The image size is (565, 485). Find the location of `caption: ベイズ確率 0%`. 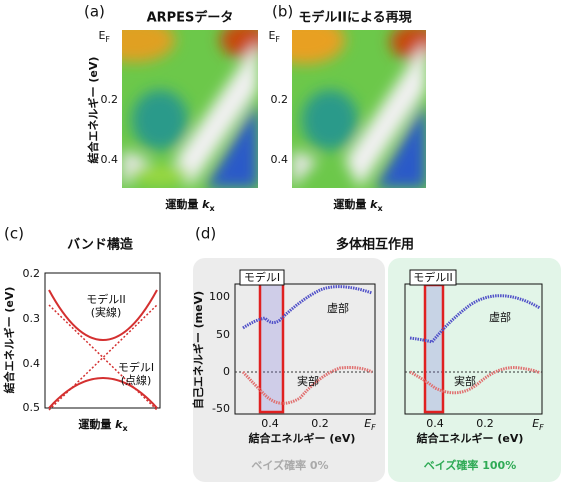

caption: ベイズ確率 0% is located at coordinates (289, 465).